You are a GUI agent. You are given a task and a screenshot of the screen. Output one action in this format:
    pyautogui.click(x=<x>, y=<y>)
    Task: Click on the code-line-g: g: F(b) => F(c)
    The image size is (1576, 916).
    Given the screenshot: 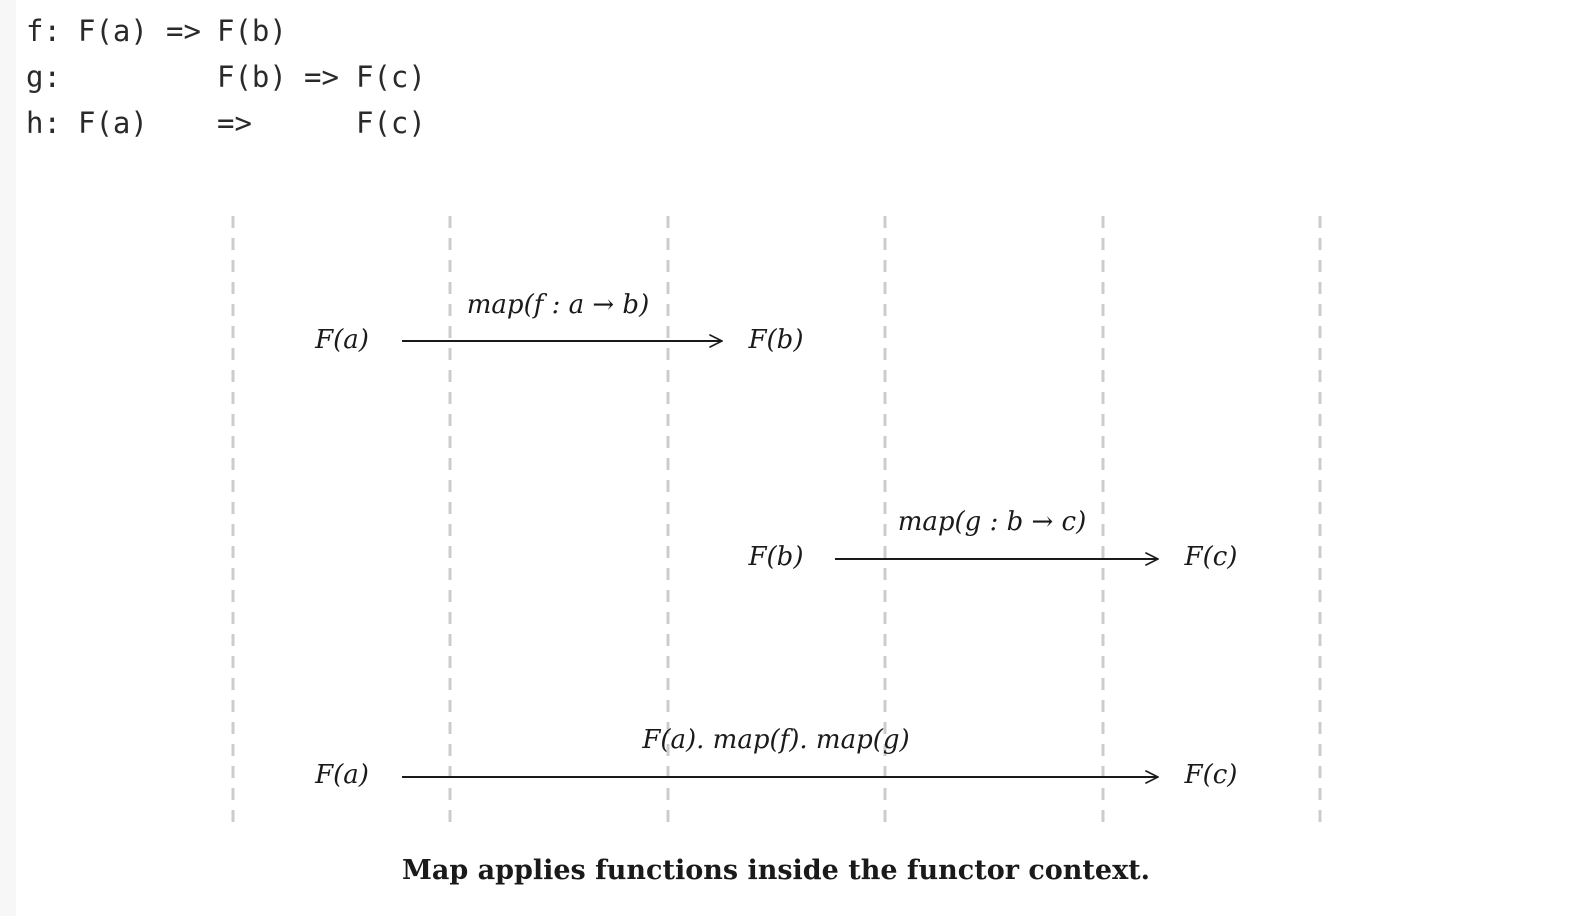 What is the action you would take?
    pyautogui.click(x=226, y=83)
    